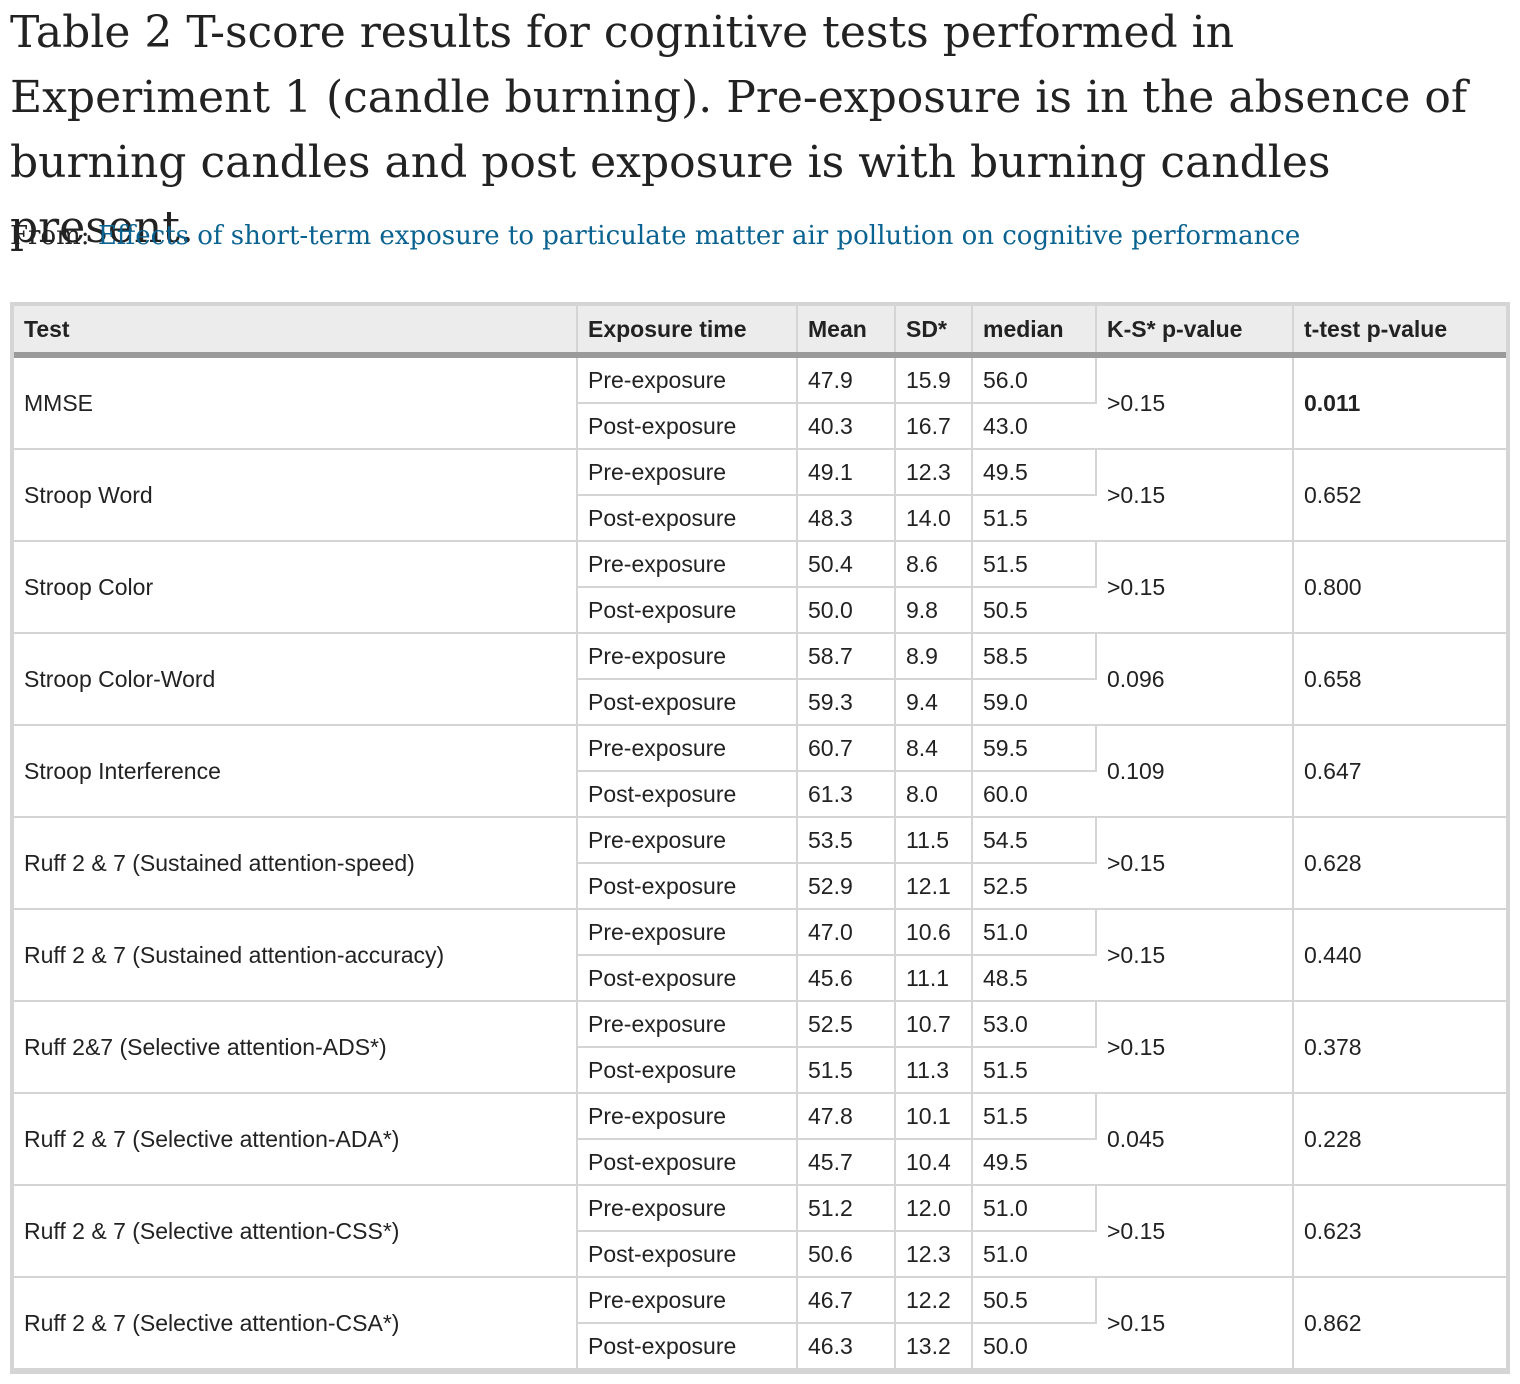 This screenshot has width=1520, height=1384. I want to click on sd-cell: 10.7, so click(934, 1024).